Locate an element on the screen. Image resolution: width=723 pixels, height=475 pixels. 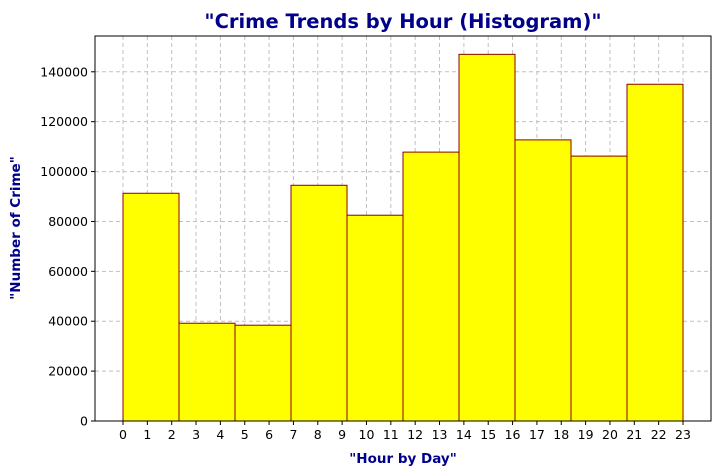
y-axis-label: "Number of Crime" is located at coordinates (16, 227).